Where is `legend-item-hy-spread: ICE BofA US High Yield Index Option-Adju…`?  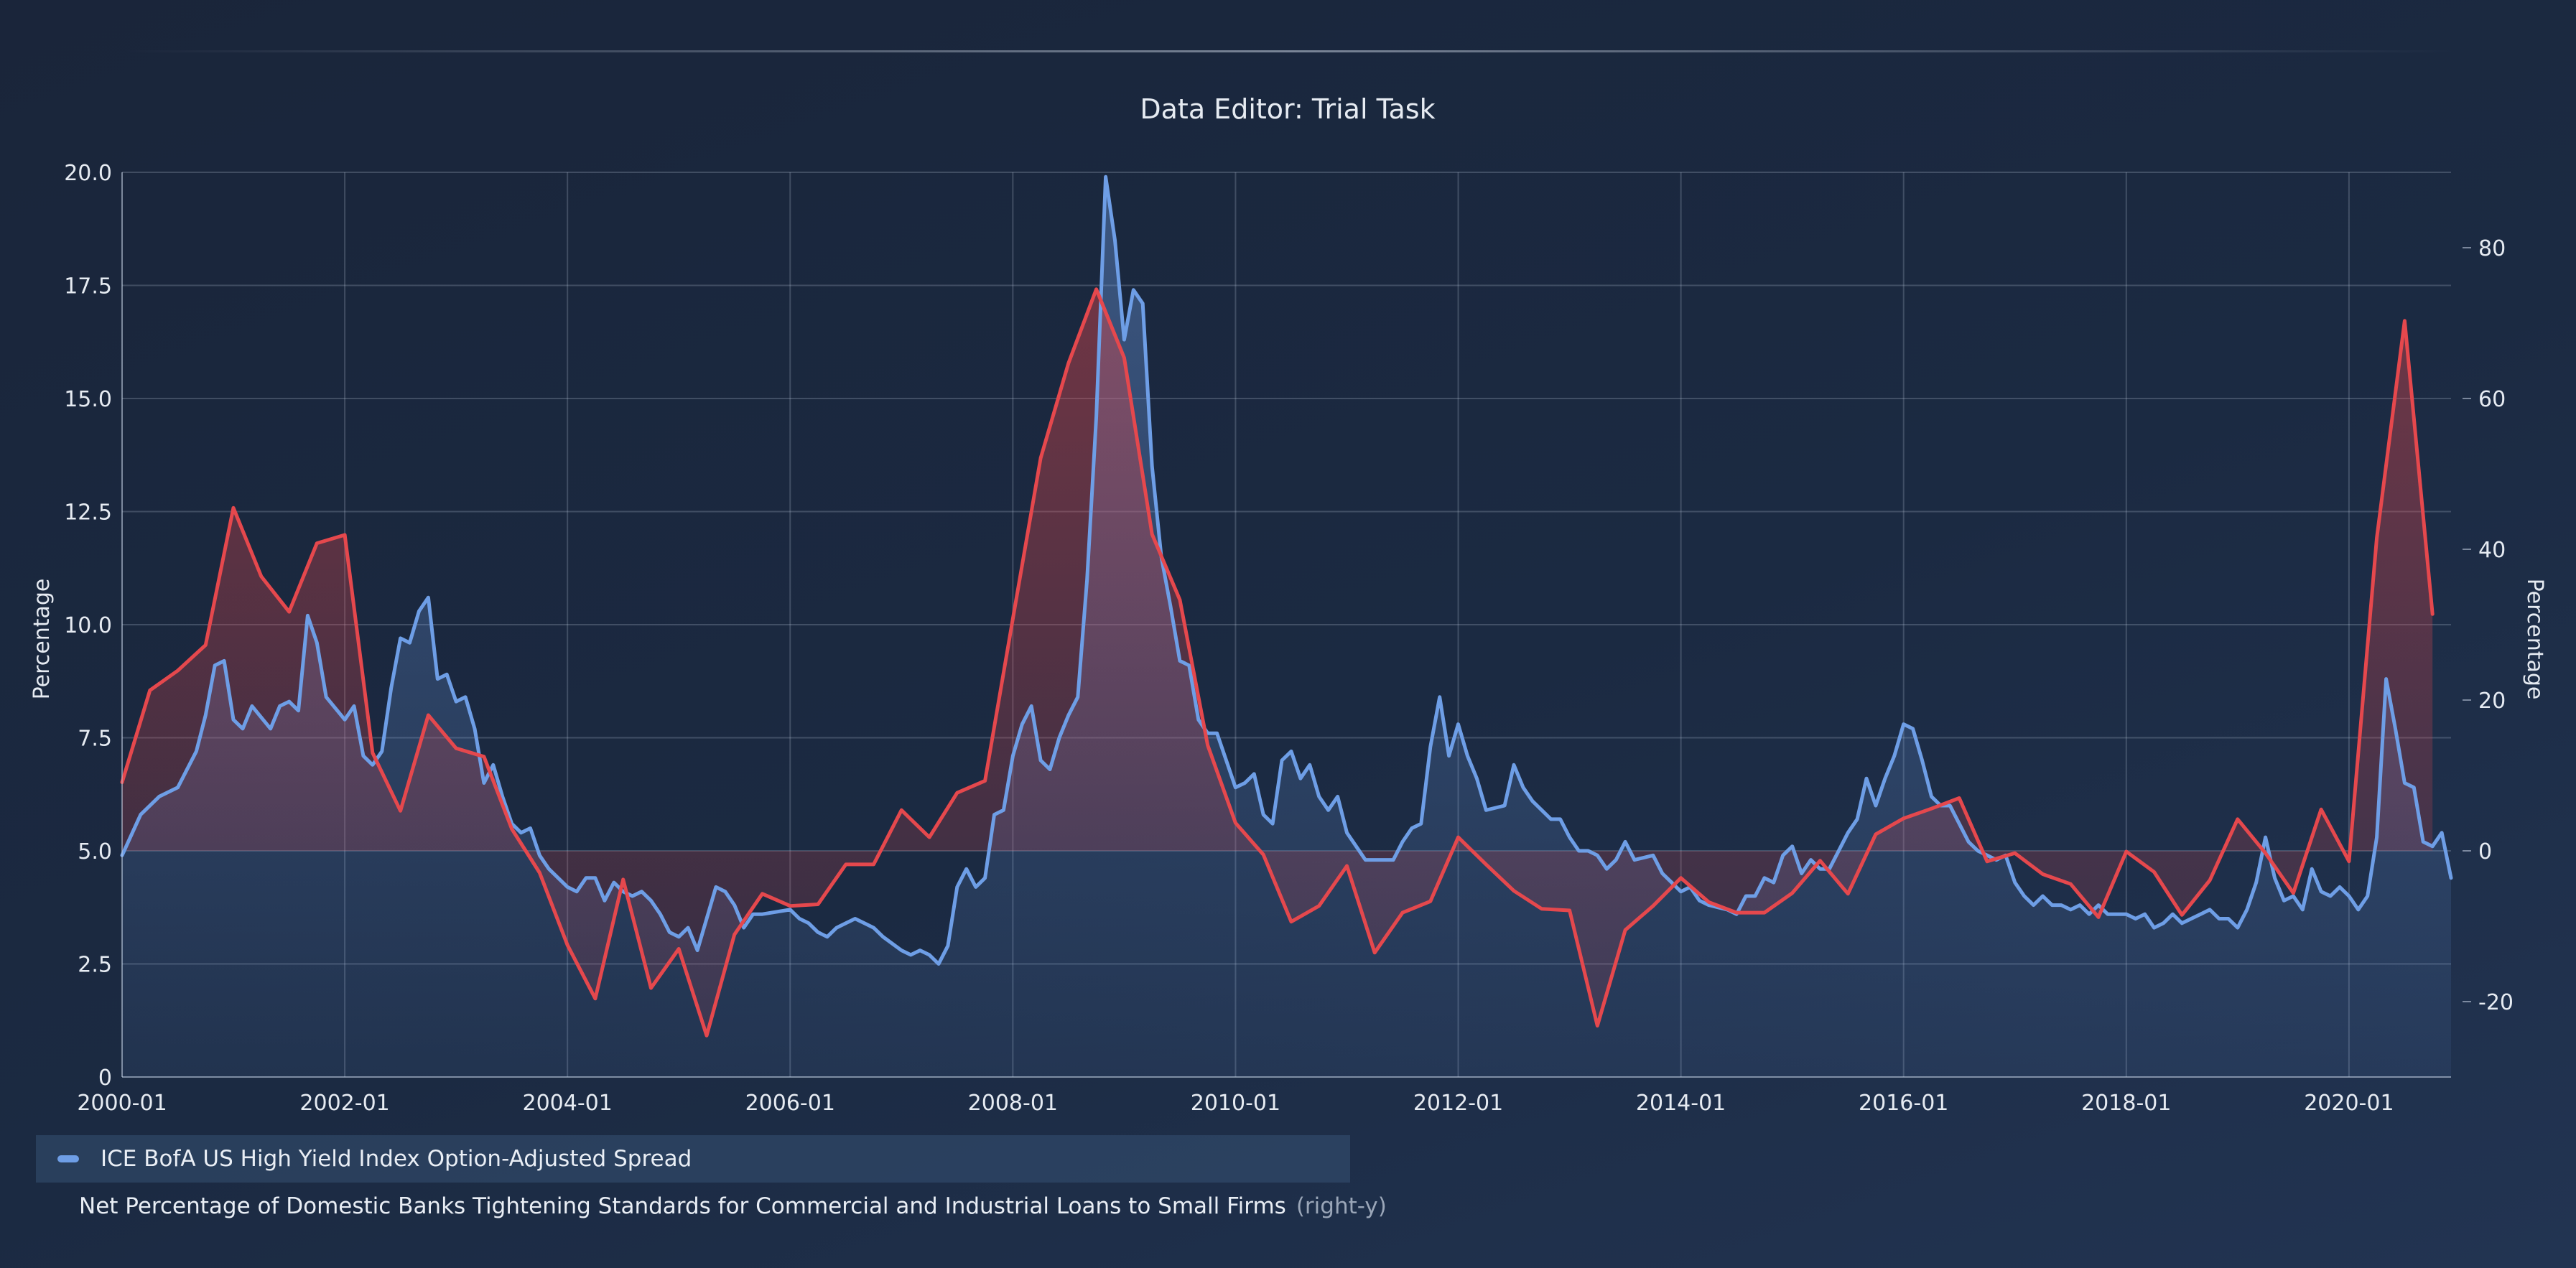
legend-item-hy-spread: ICE BofA US High Yield Index Option-Adju… is located at coordinates (693, 1159).